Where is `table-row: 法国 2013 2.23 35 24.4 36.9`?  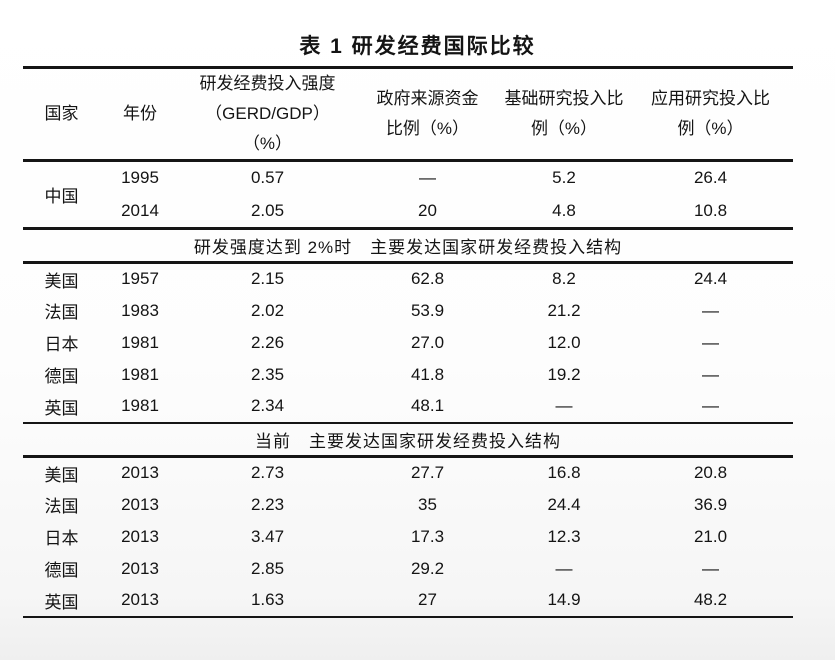 table-row: 法国 2013 2.23 35 24.4 36.9 is located at coordinates (408, 505).